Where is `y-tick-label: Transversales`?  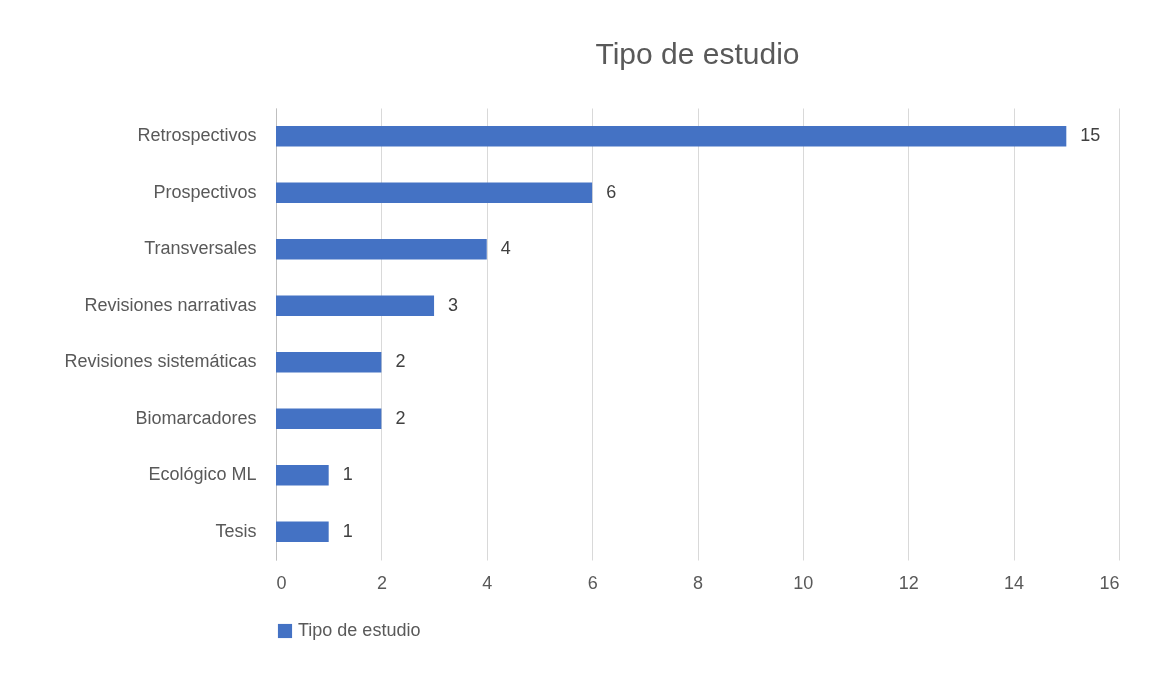
y-tick-label: Transversales is located at coordinates (200, 248).